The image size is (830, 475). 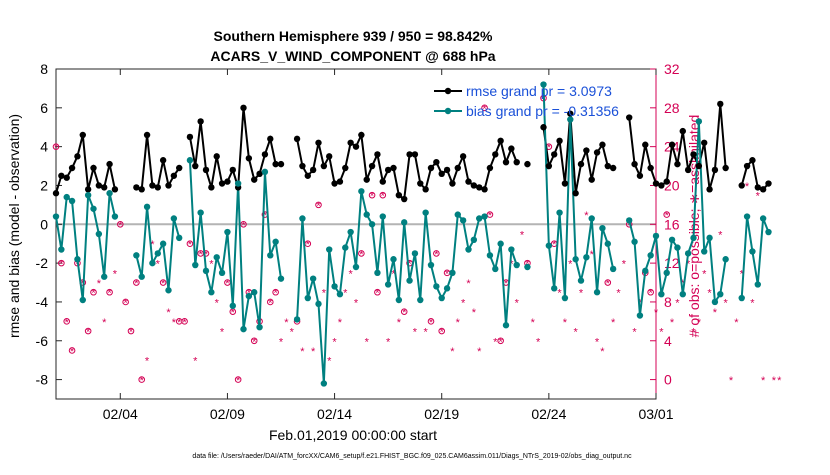 I want to click on y-tick-label-left: 6, so click(x=44, y=108).